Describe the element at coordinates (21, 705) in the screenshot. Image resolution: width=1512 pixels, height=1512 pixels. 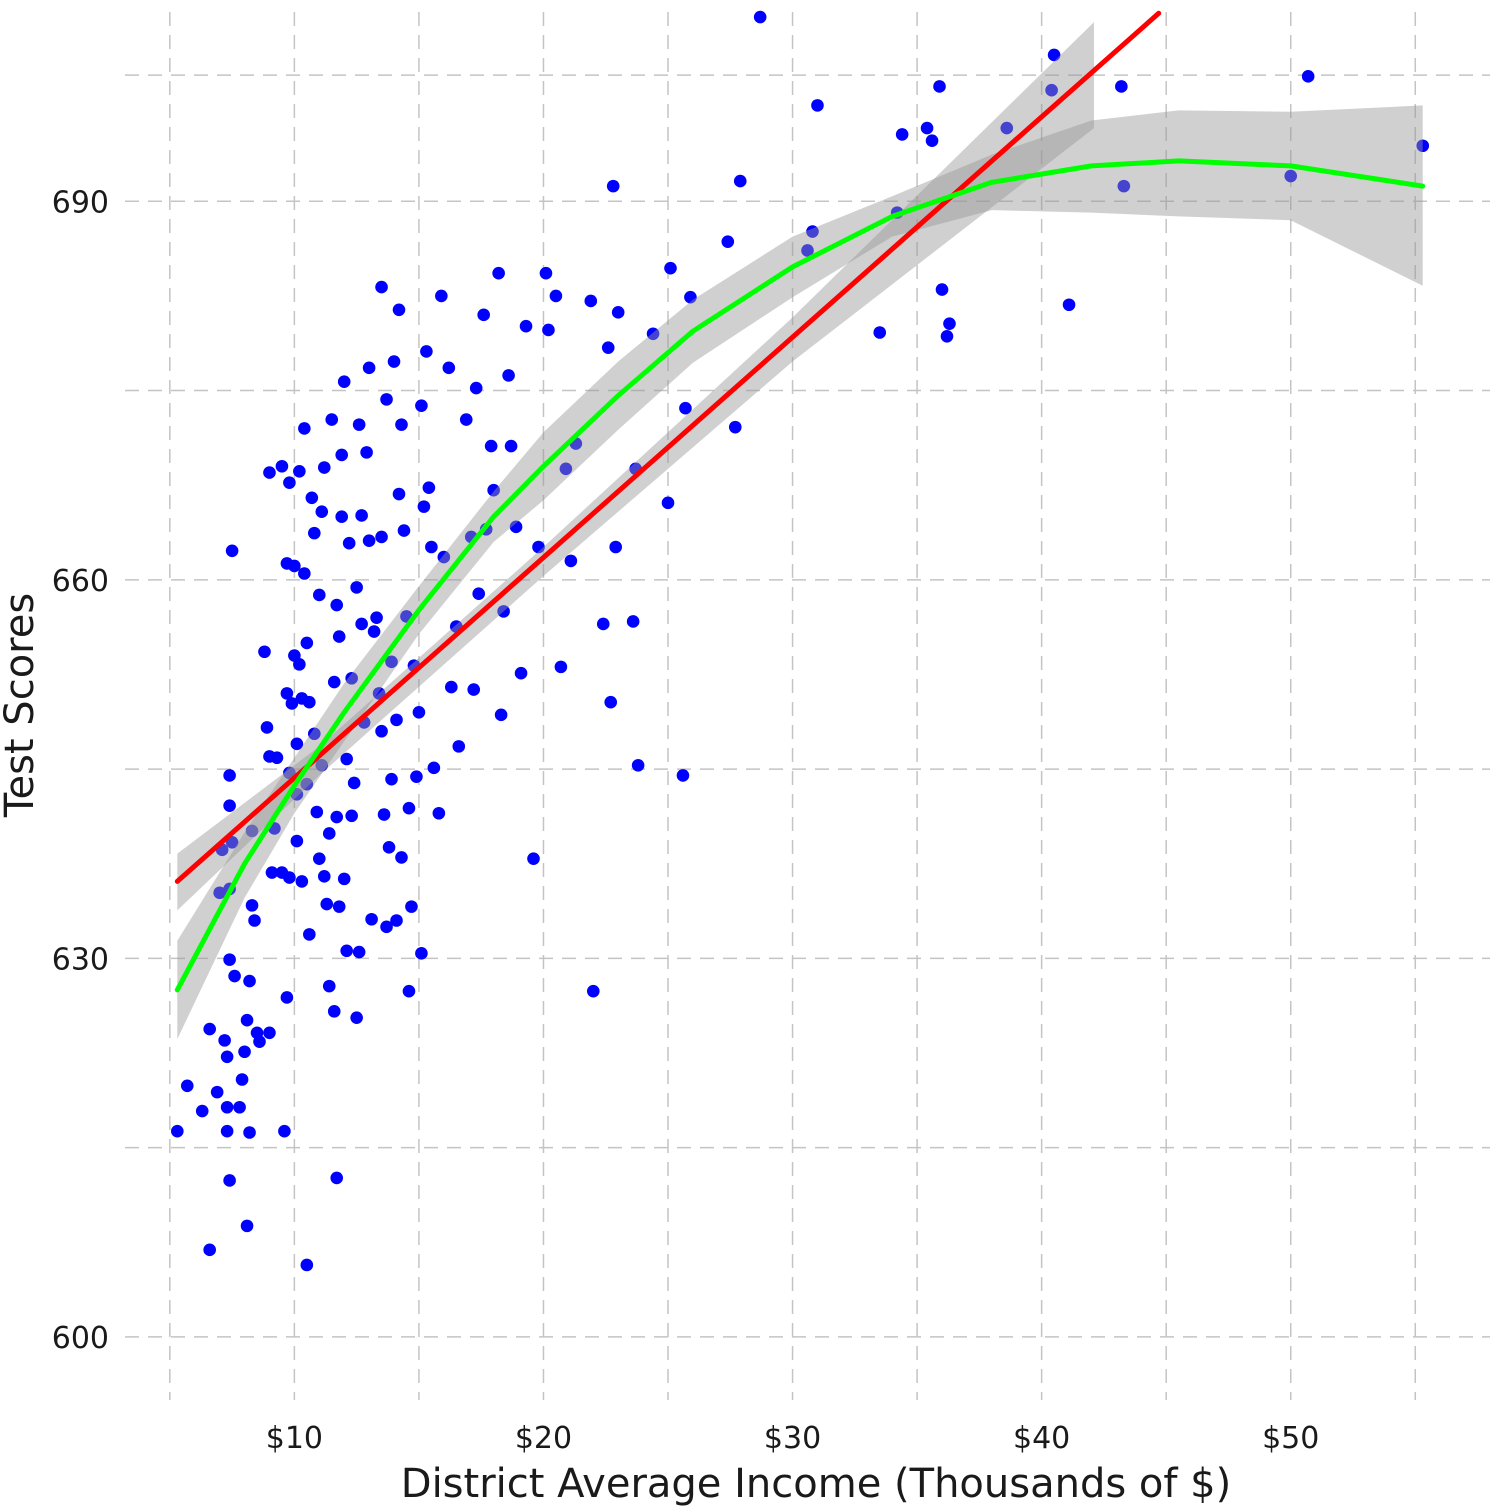
I see `y-axis-title: Test Scores` at that location.